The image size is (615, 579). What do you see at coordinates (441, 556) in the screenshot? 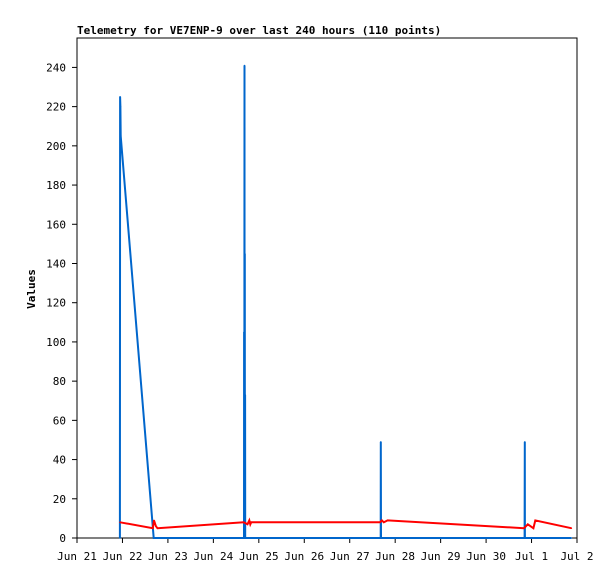
I see `x-tick-label: Jun 29` at bounding box center [441, 556].